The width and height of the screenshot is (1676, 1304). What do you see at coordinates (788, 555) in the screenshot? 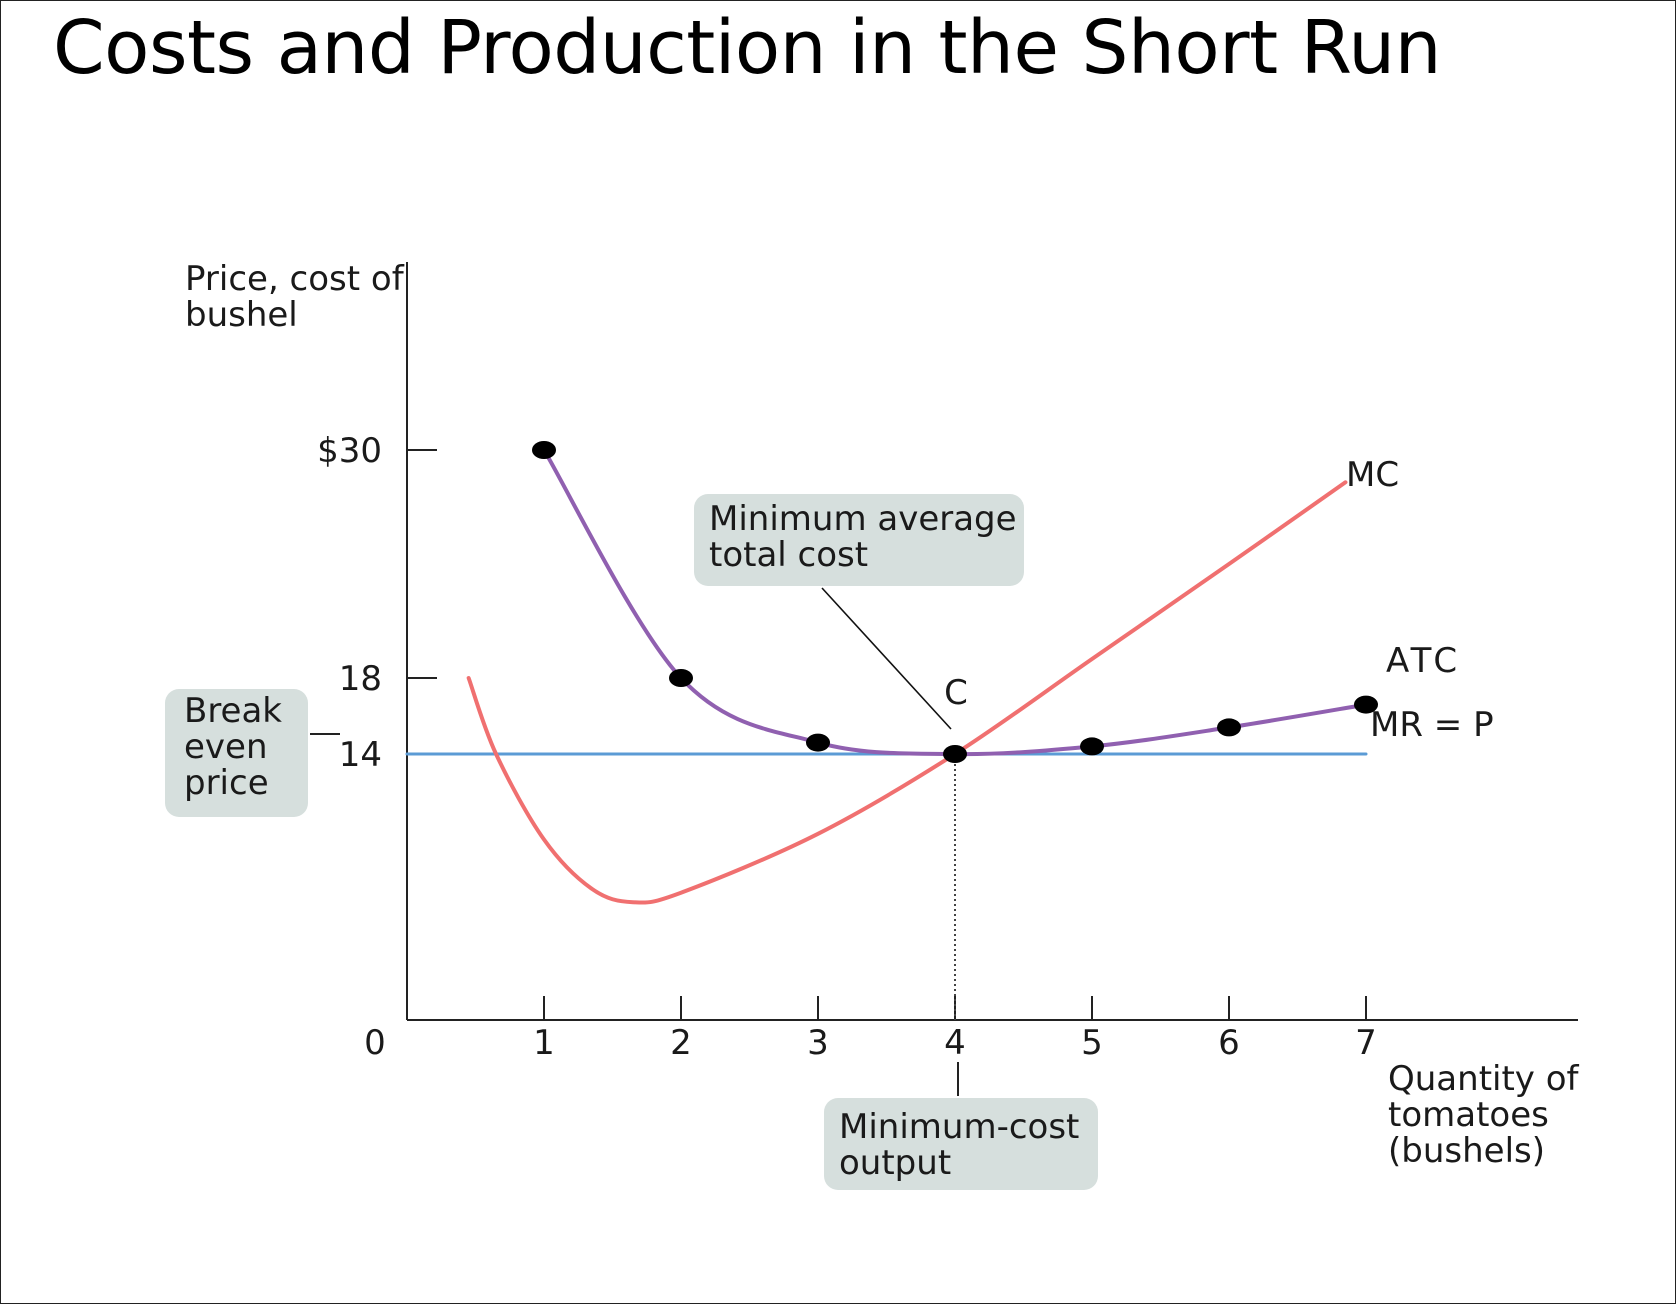
I see `min-atc-callout-line2: total cost` at bounding box center [788, 555].